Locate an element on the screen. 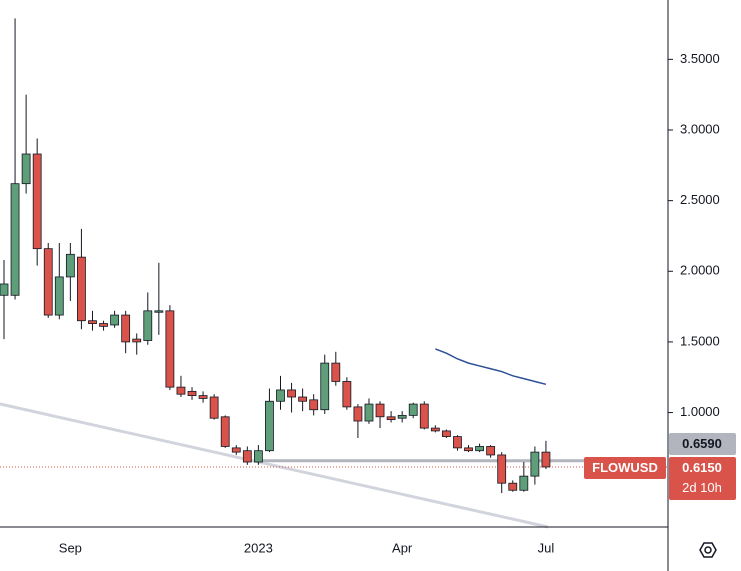  level-tag-label: 0.6590 is located at coordinates (702, 443).